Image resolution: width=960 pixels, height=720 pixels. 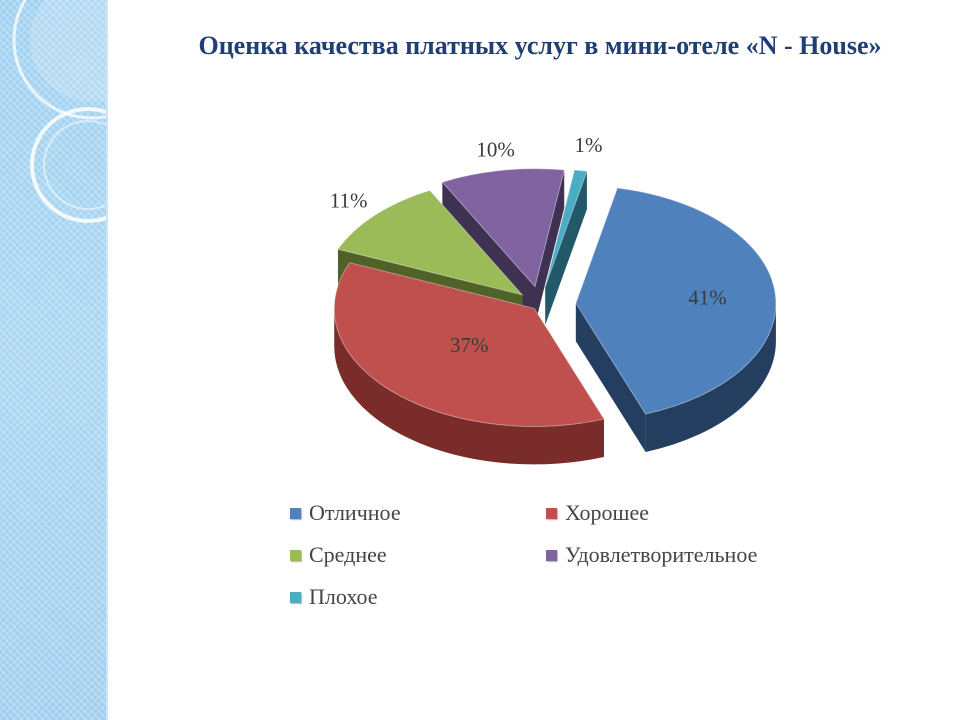 I want to click on legend-item-2: Хорошее, so click(x=597, y=513).